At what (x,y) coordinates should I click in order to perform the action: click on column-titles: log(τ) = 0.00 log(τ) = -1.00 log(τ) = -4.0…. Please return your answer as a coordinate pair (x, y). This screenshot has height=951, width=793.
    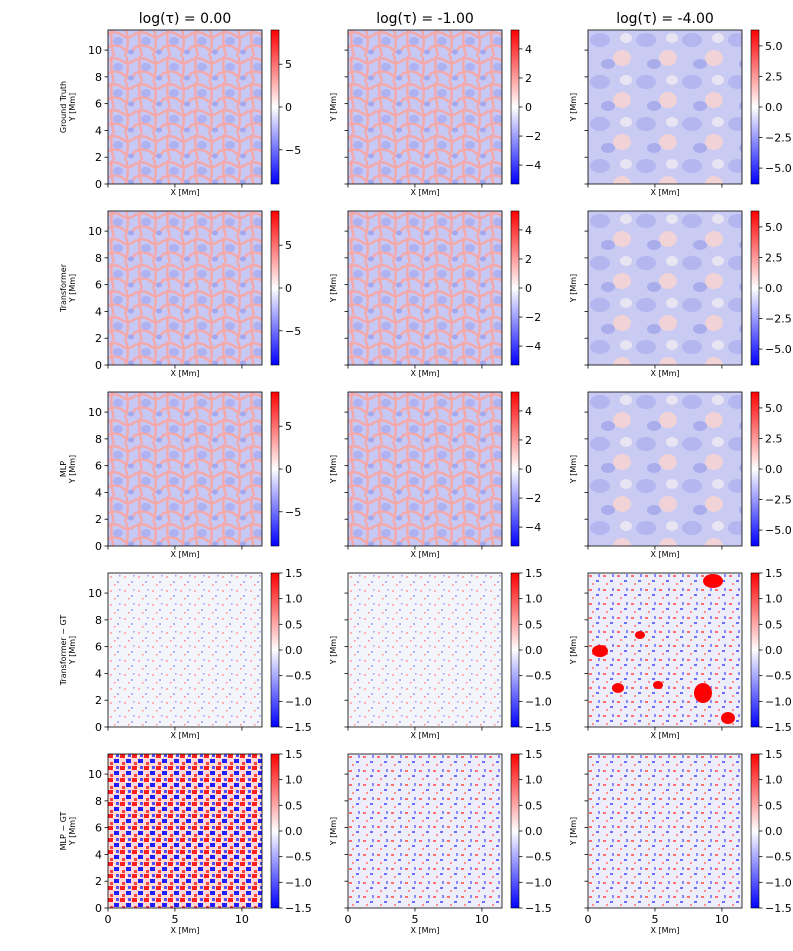
    Looking at the image, I should click on (426, 19).